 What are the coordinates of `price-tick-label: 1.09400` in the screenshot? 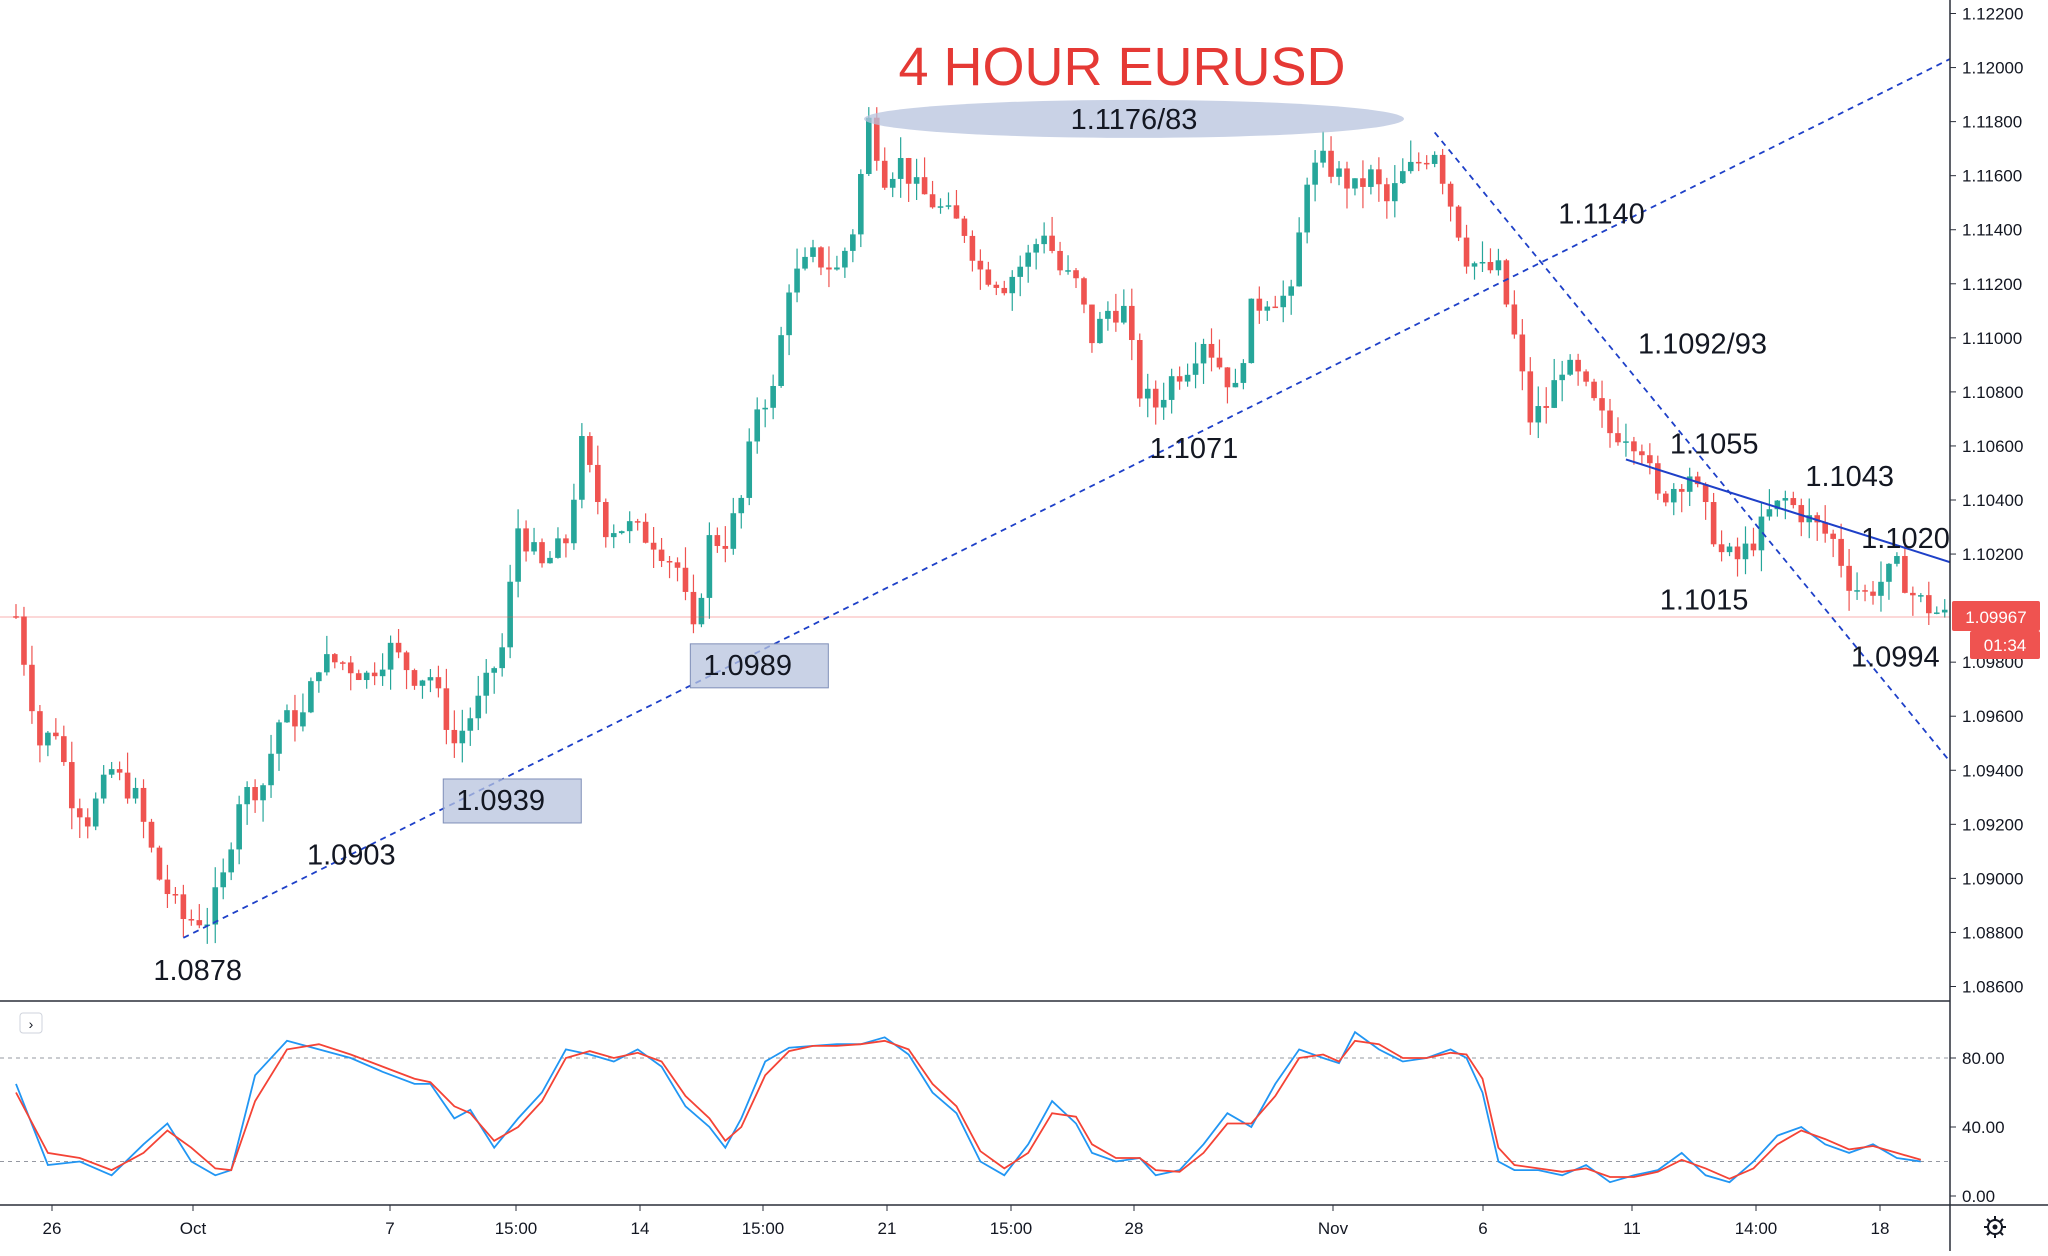 It's located at (1992, 770).